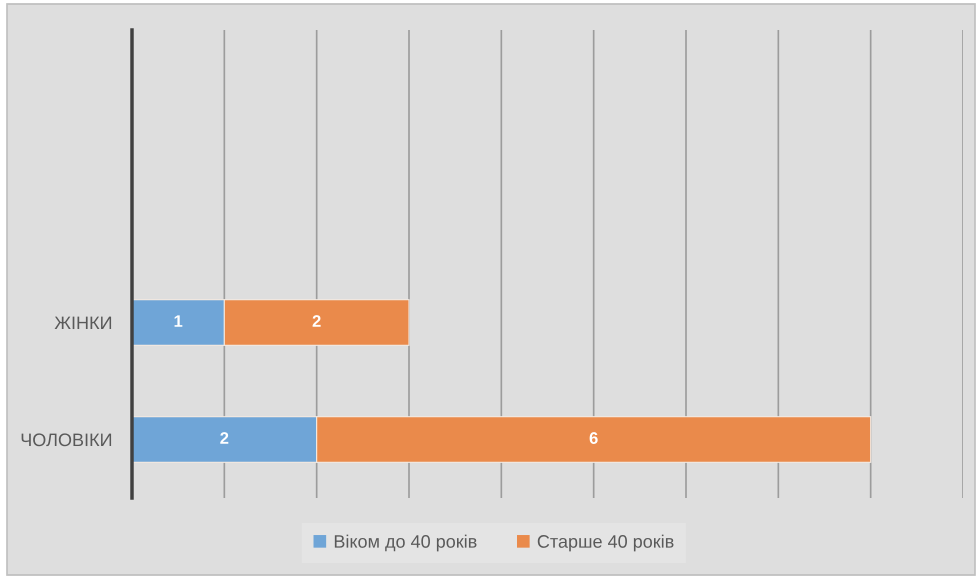 The height and width of the screenshot is (577, 978). What do you see at coordinates (606, 543) in the screenshot?
I see `legend-label: Старше 40 років` at bounding box center [606, 543].